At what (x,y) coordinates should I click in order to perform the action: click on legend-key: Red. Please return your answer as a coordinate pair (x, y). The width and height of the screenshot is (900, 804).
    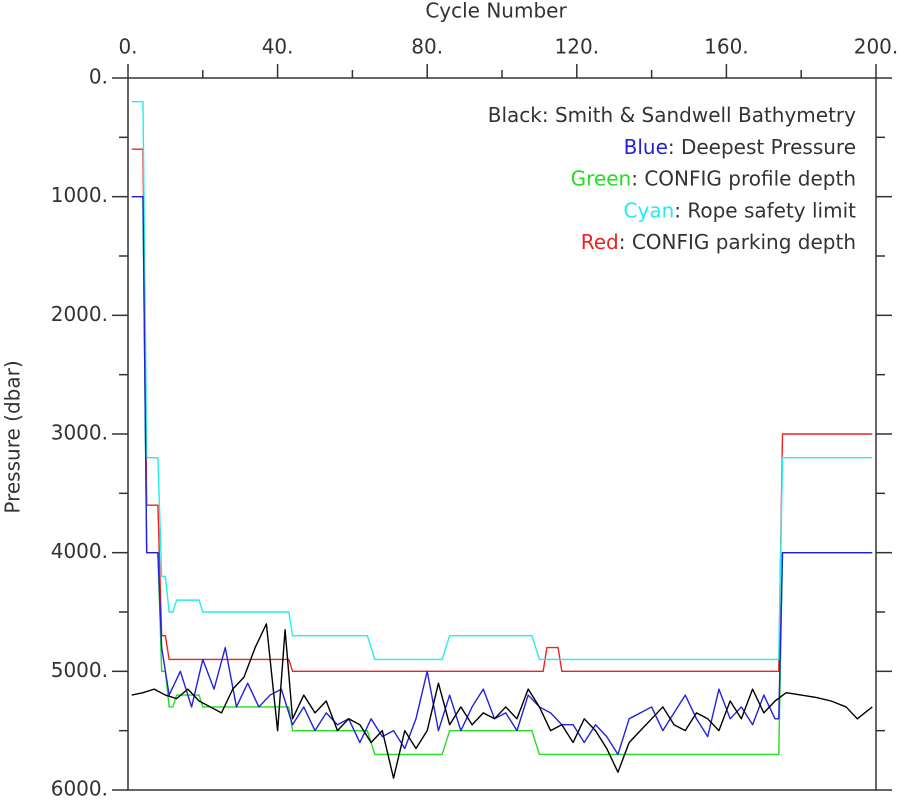
    Looking at the image, I should click on (600, 242).